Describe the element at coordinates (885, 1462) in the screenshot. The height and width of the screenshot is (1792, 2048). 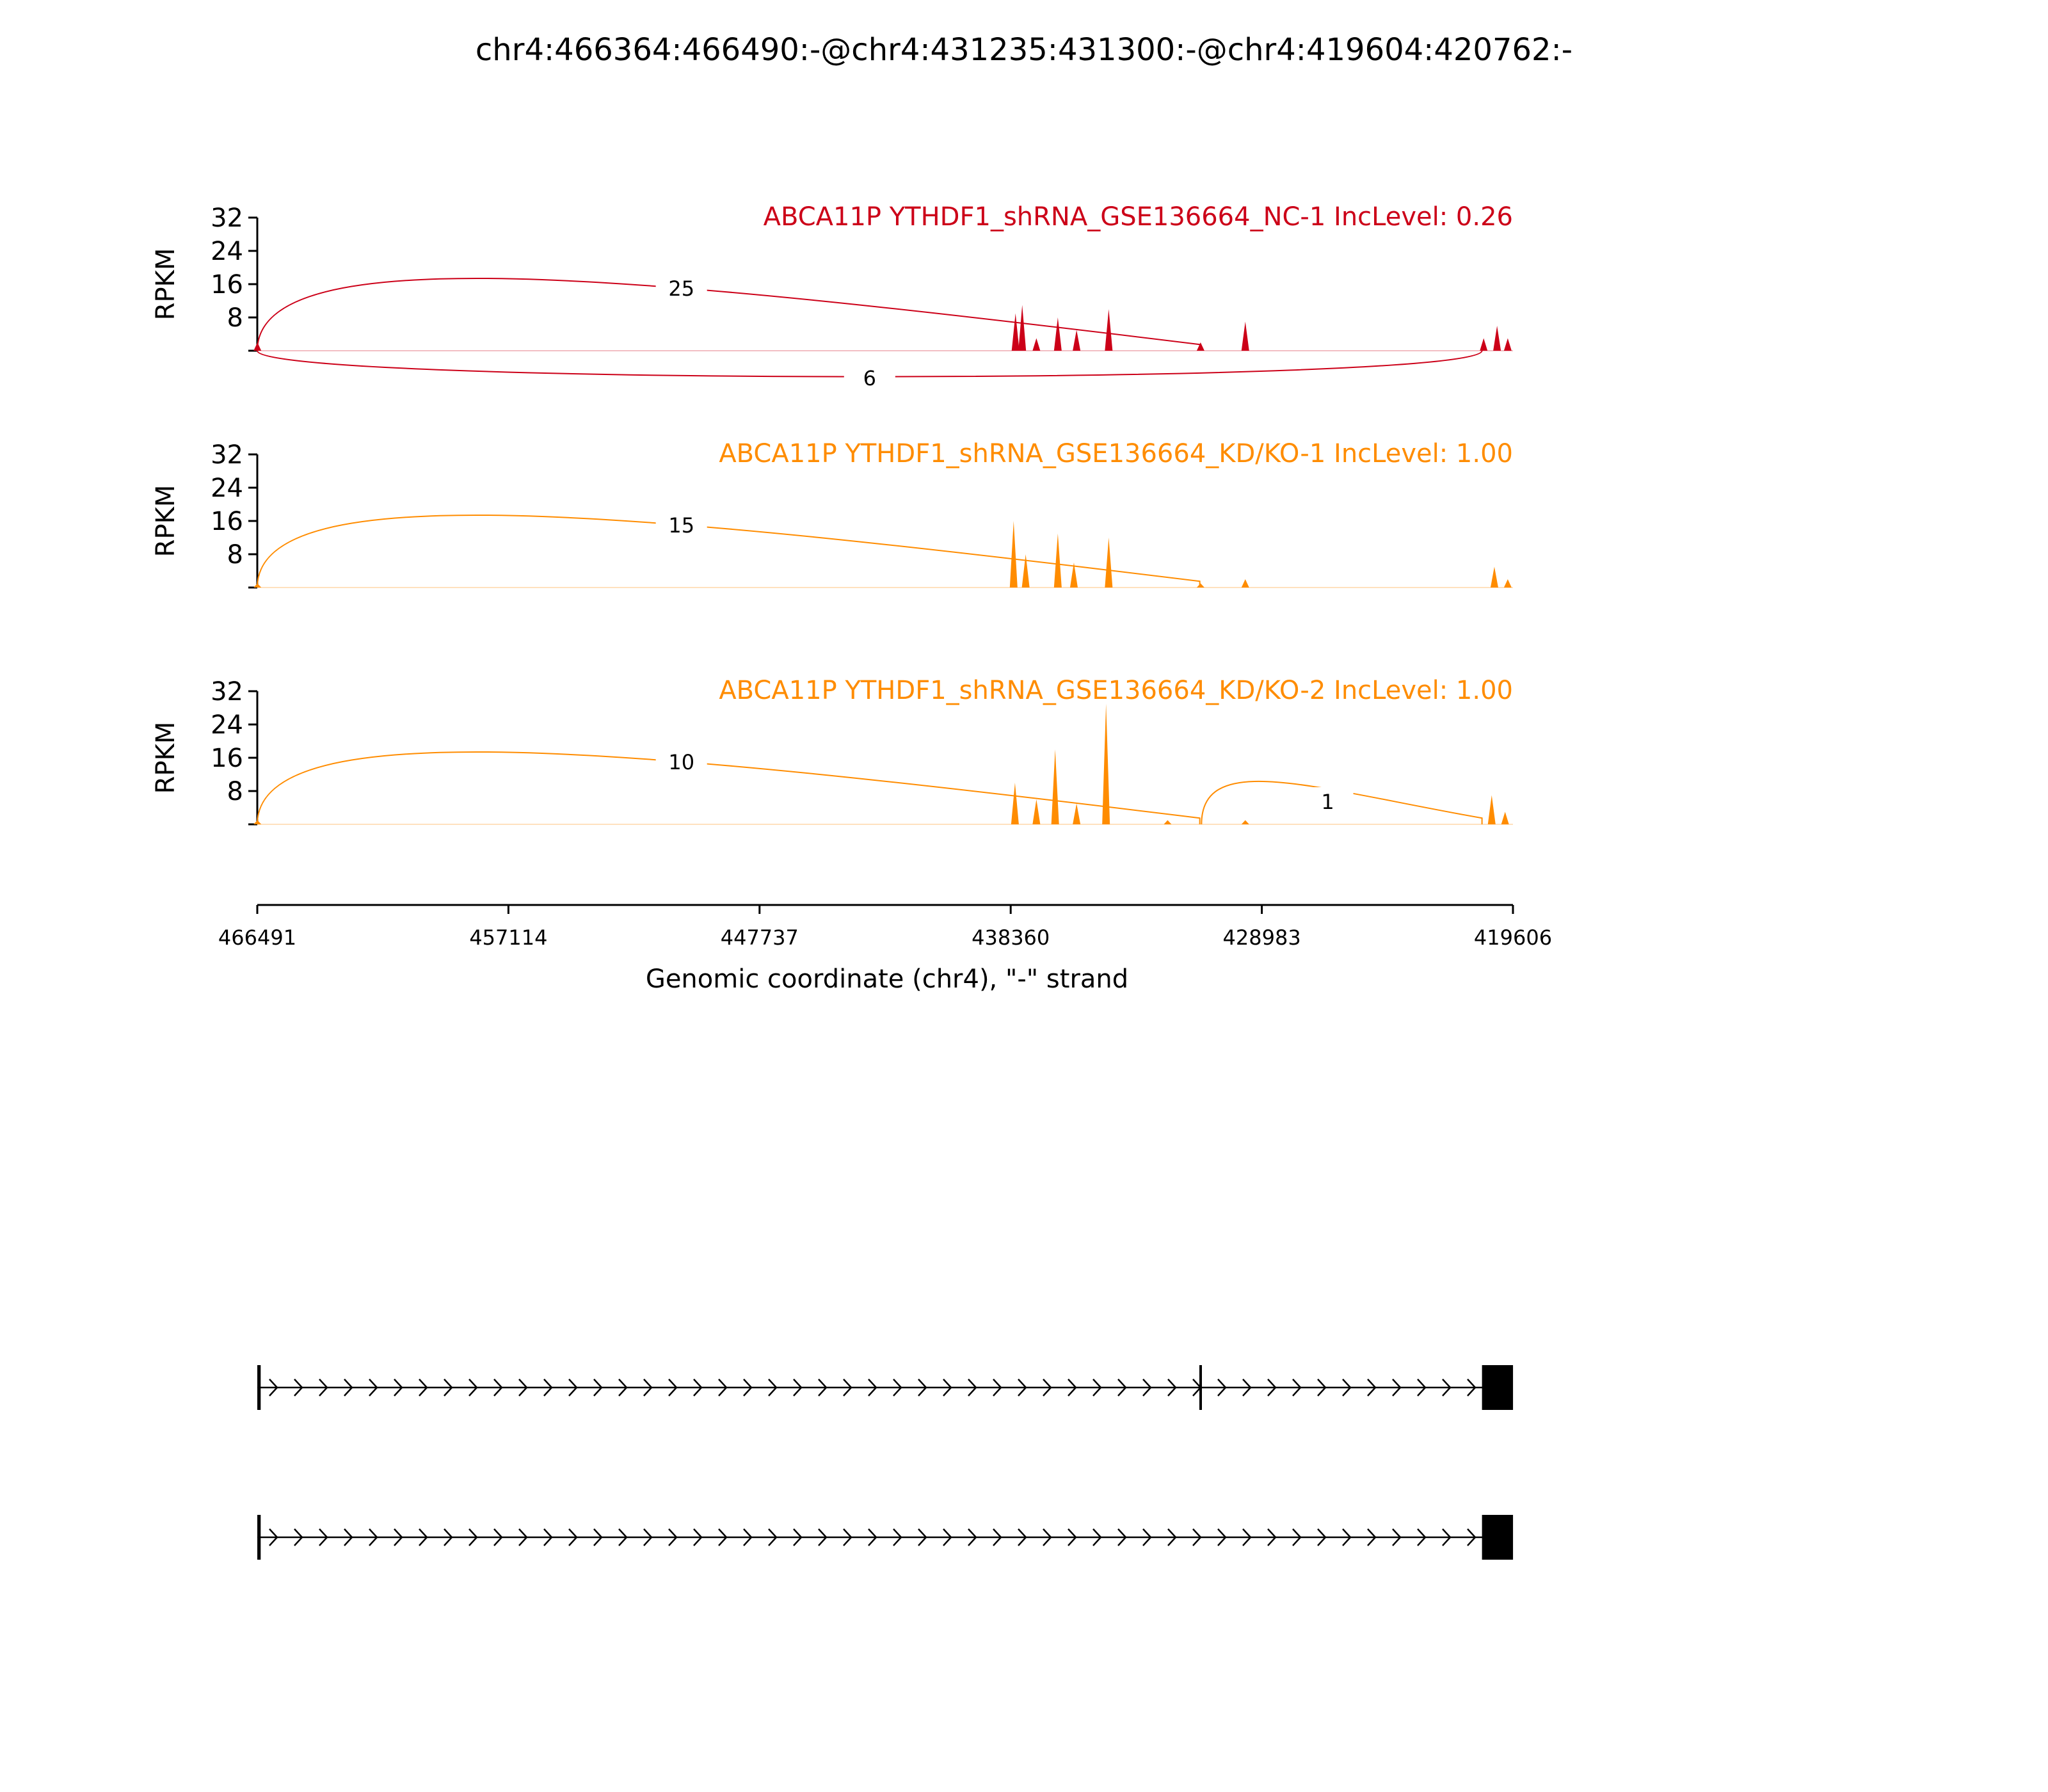
I see `transcript-models` at that location.